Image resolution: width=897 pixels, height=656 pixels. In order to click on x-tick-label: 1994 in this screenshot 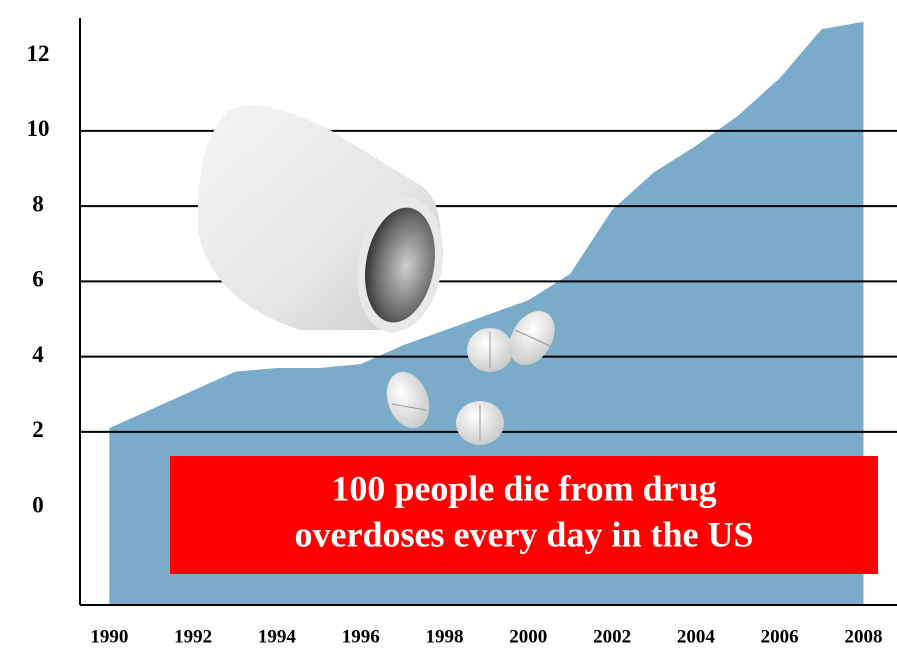, I will do `click(277, 636)`.